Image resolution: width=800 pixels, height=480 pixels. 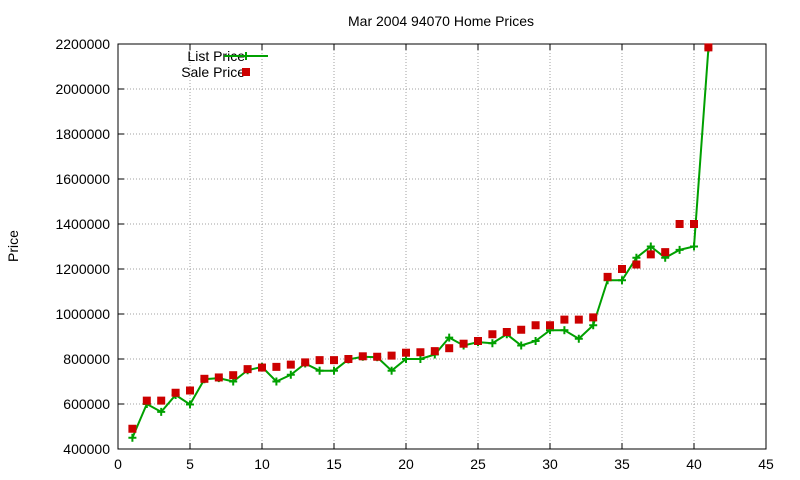 What do you see at coordinates (550, 464) in the screenshot?
I see `x-tick-label: 30` at bounding box center [550, 464].